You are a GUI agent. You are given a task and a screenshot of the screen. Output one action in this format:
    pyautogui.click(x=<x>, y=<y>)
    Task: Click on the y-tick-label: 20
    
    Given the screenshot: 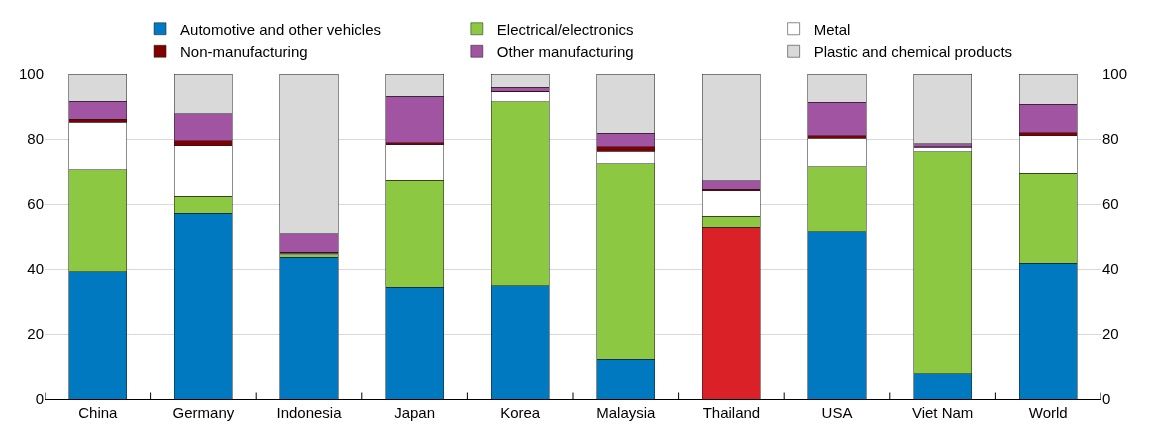 What is the action you would take?
    pyautogui.click(x=35, y=334)
    